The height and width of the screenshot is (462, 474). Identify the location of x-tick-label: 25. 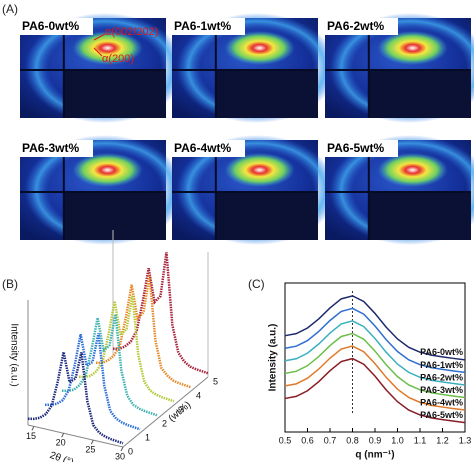
(90, 450).